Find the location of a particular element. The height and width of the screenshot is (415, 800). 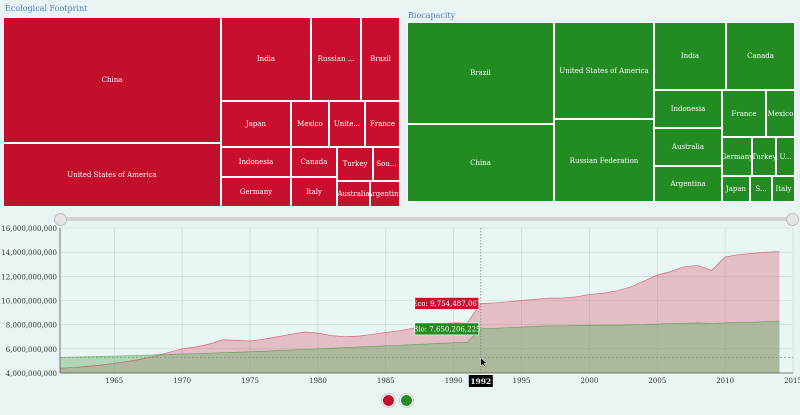

y-tick-label: 12,000,000,000 is located at coordinates (29, 277).